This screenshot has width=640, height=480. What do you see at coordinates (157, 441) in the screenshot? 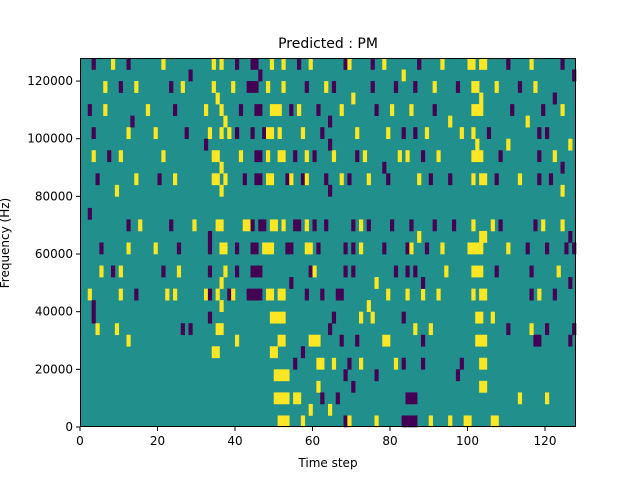
I see `x-tick-label: 20` at bounding box center [157, 441].